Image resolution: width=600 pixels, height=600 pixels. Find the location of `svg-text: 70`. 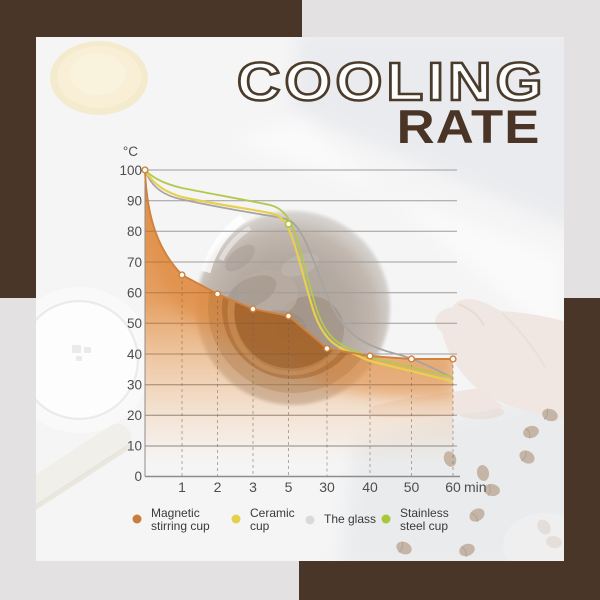

svg-text: 70 is located at coordinates (134, 262).